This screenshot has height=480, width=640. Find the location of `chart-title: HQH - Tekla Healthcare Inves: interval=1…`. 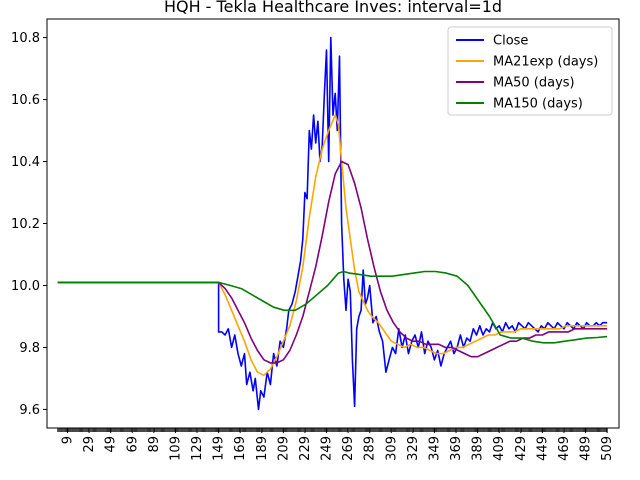

chart-title: HQH - Tekla Healthcare Inves: interval=1… is located at coordinates (333, 8).